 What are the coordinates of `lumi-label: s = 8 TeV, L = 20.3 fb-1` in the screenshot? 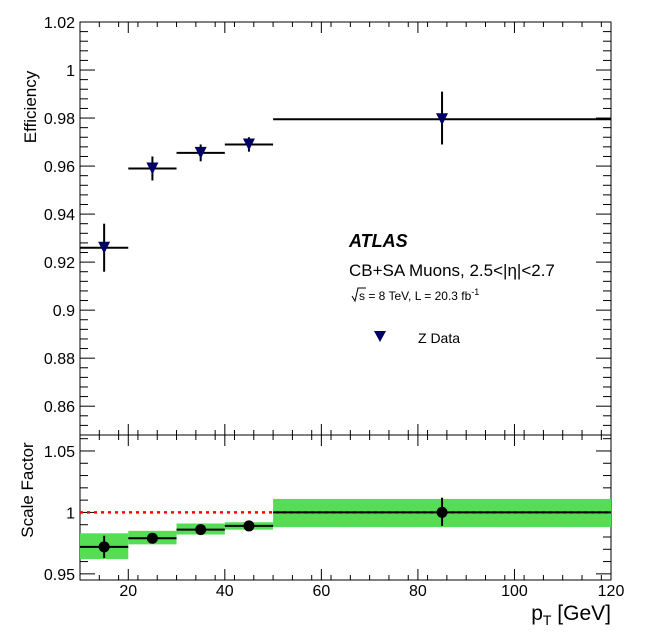 It's located at (415, 295).